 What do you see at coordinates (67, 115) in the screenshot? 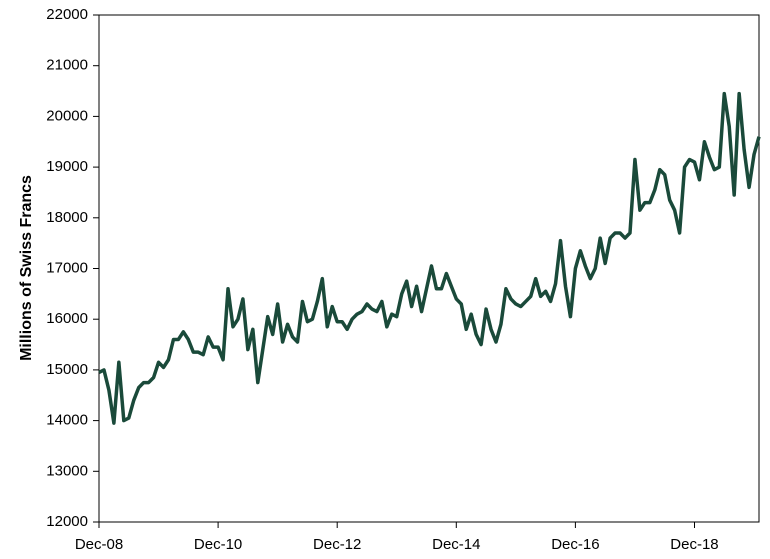
I see `y-tick-label: 20000` at bounding box center [67, 115].